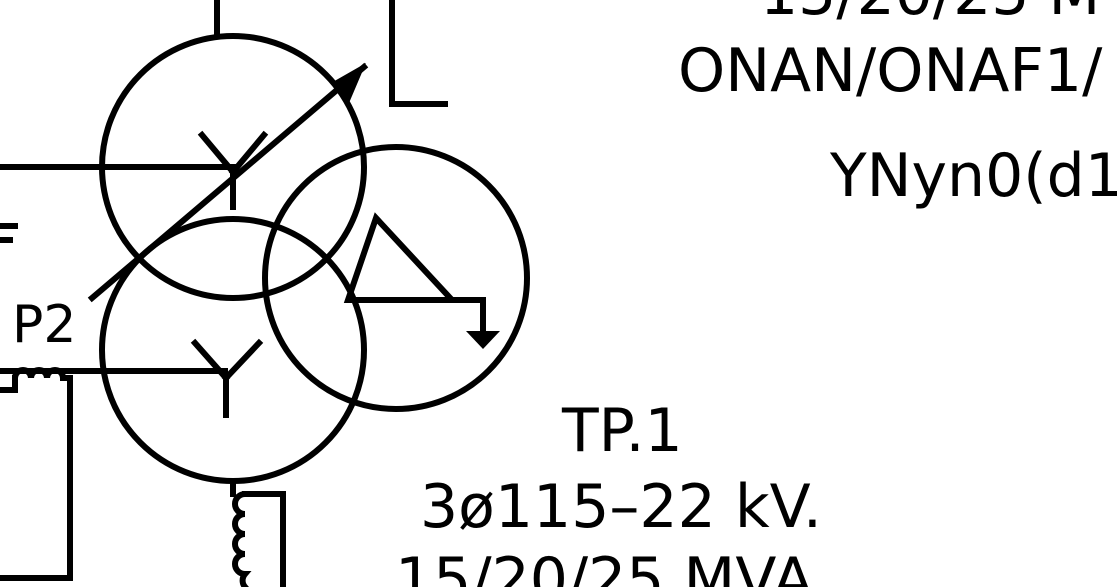 Image resolution: width=1117 pixels, height=587 pixels. I want to click on ground-symbol, so click(483, 340).